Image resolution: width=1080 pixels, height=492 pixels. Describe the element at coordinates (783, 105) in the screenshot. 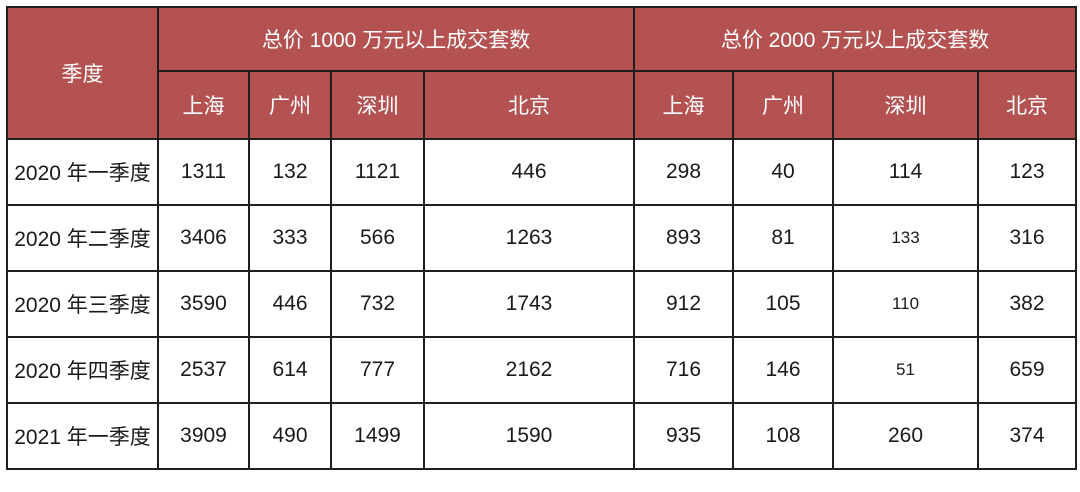

I see `city-header-guangzhou-2000: 广州` at that location.